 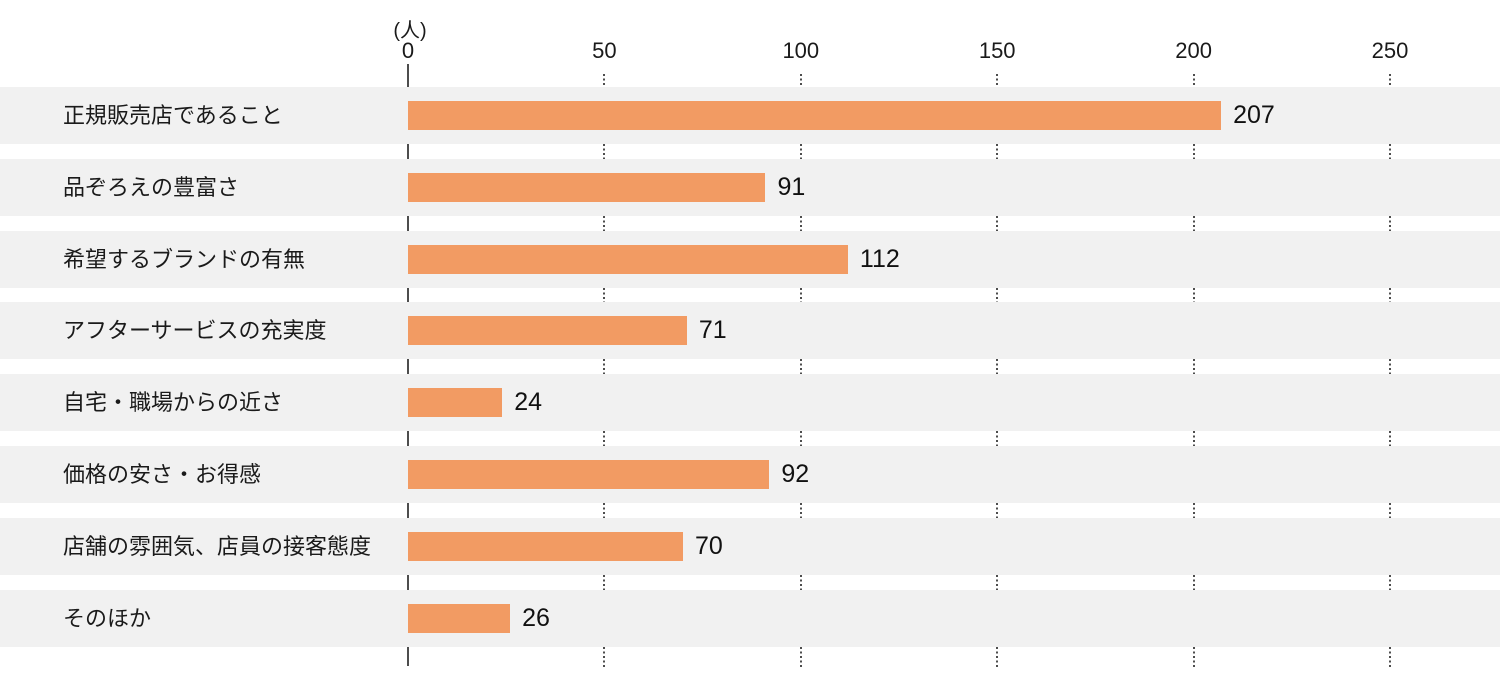 I want to click on value-label: 92, so click(x=795, y=474).